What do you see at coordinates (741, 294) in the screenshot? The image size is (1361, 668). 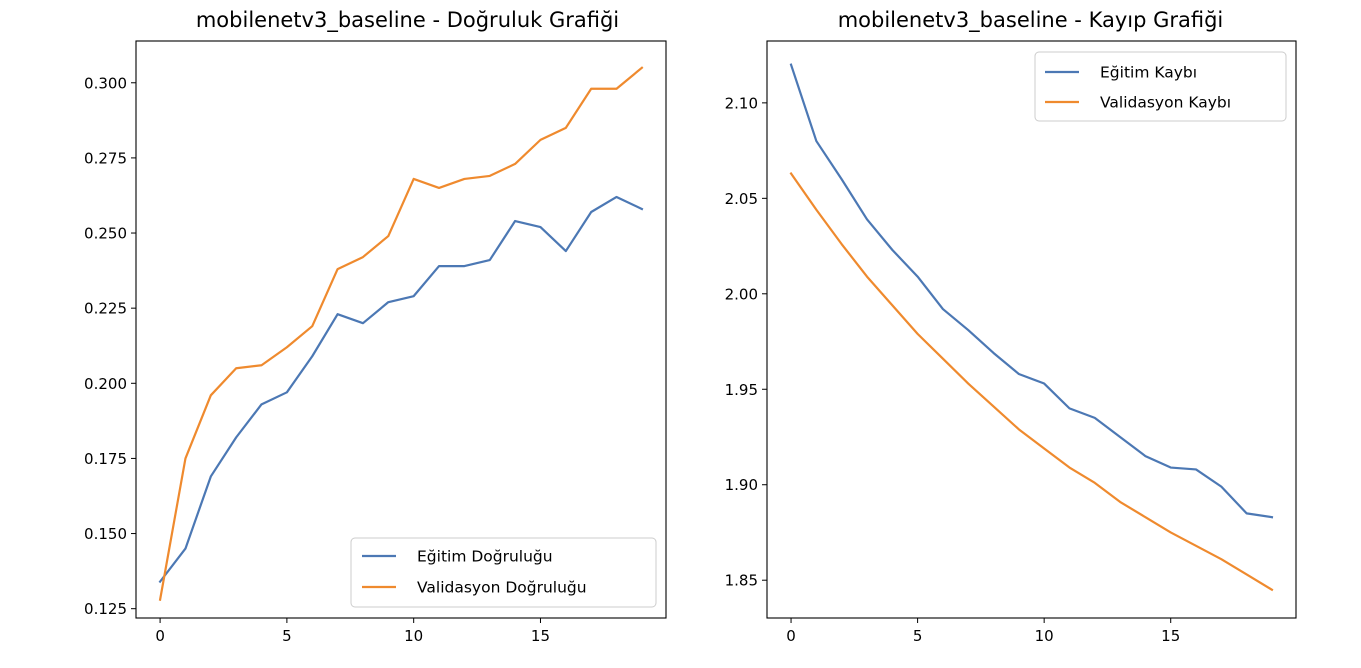 I see `loss-y-tick-label: 2.00` at bounding box center [741, 294].